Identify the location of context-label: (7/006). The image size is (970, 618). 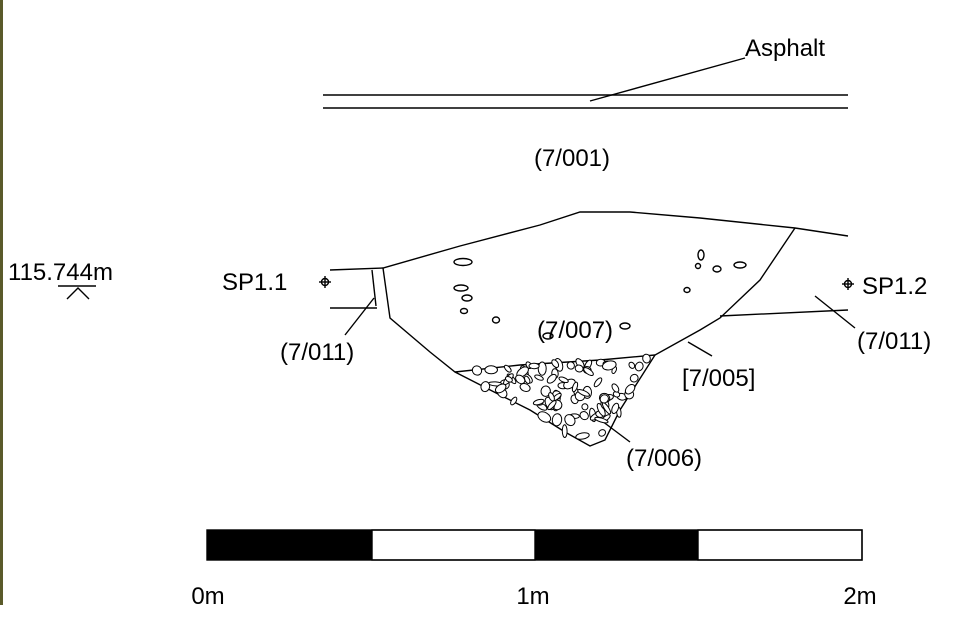
(664, 458).